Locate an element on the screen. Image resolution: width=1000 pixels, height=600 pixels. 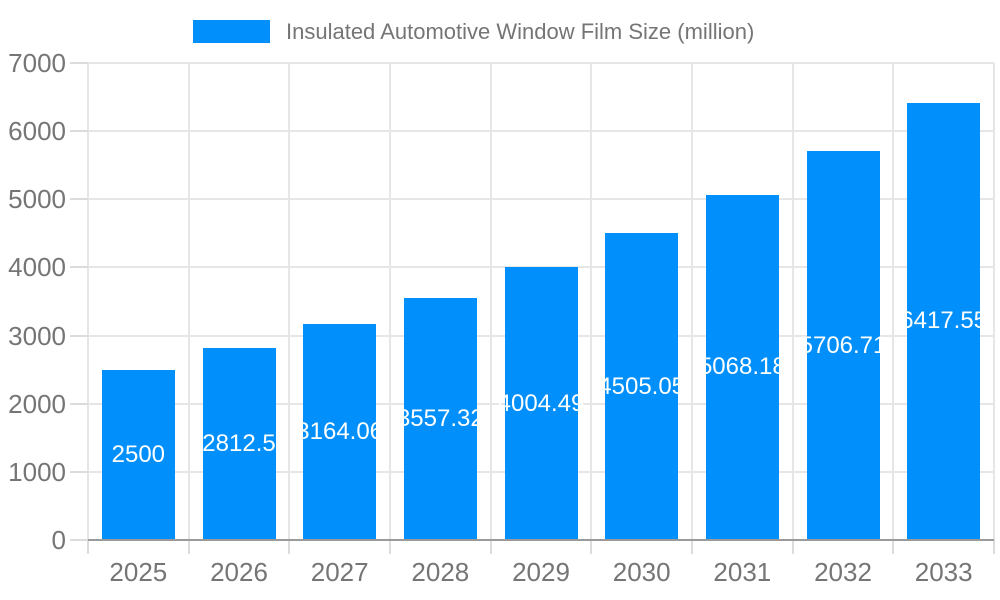
x-axis-baseline is located at coordinates (541, 540).